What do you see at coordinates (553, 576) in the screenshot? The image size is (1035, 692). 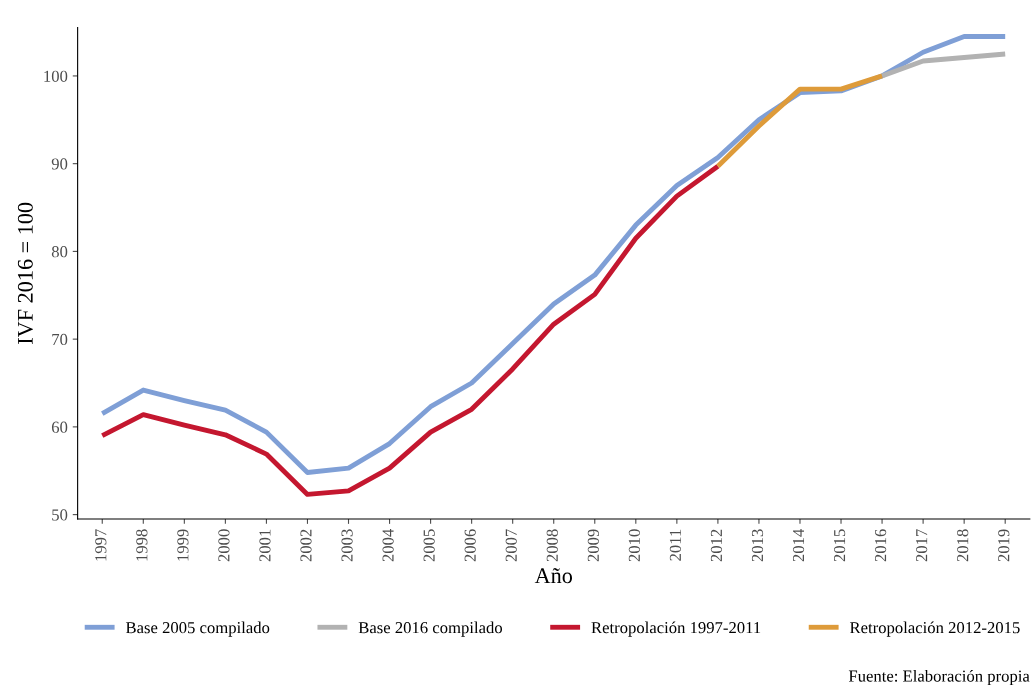 I see `x-axis-title: Año` at bounding box center [553, 576].